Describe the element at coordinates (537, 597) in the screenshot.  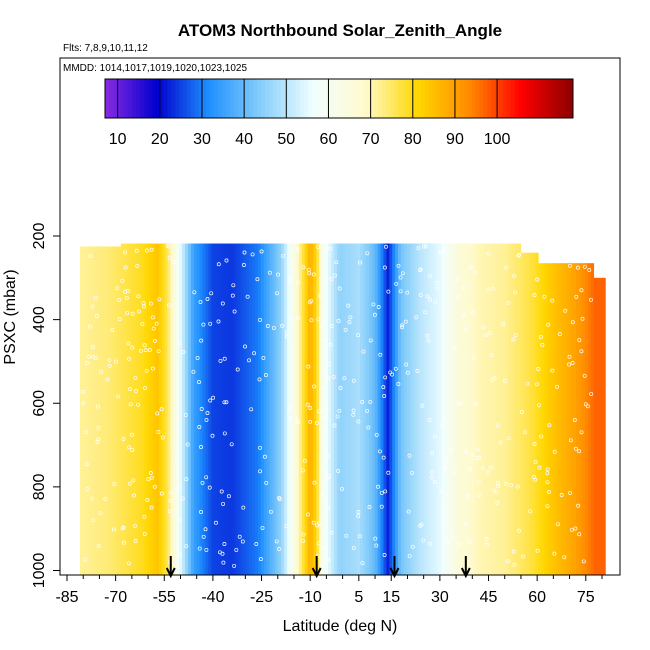
I see `x-tick-label: 60` at that location.